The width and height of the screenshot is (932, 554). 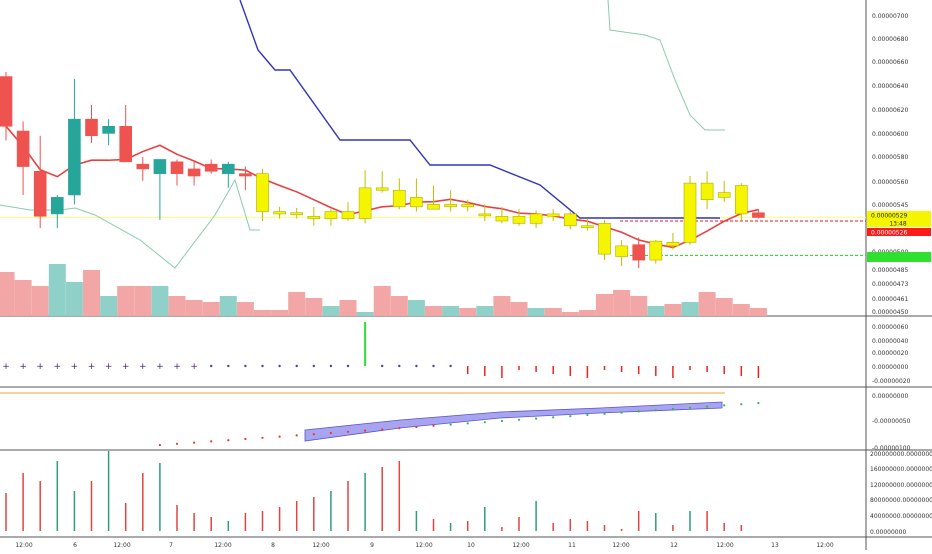 I want to click on ind3-tick-label: 80000000.00000000, so click(x=901, y=500).